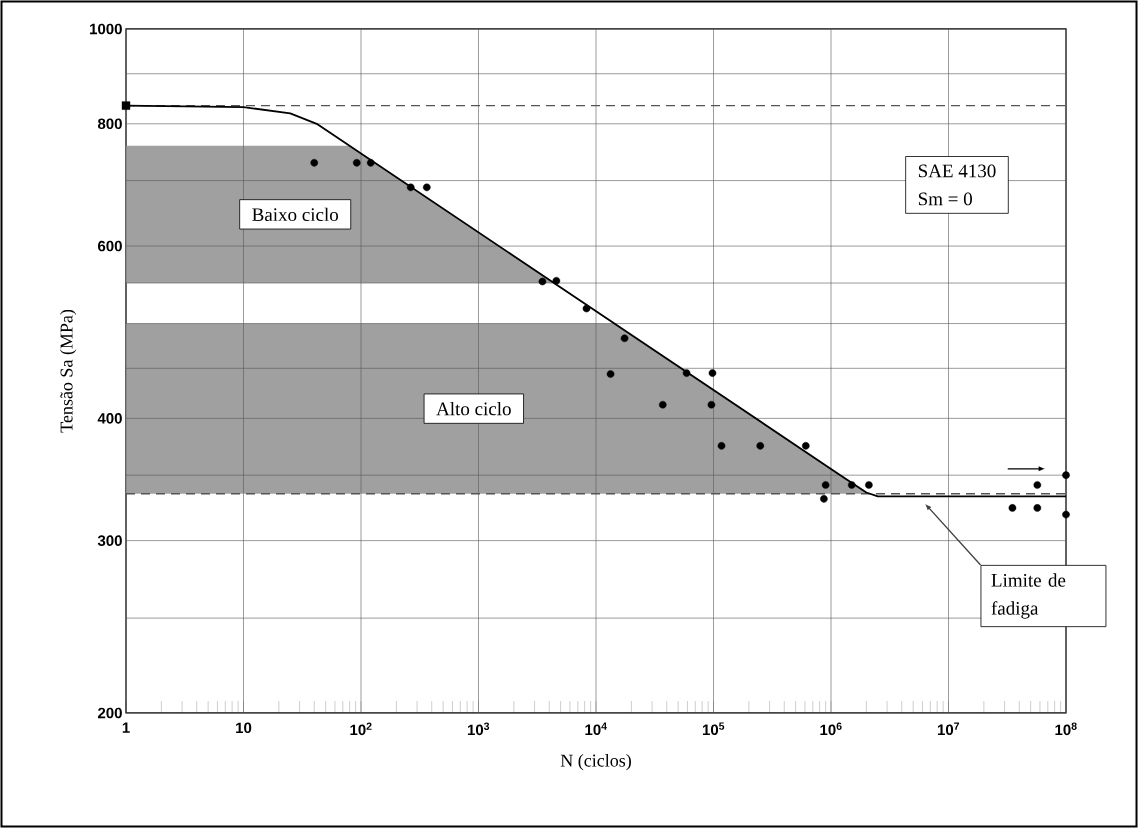 The width and height of the screenshot is (1138, 828). I want to click on x-tick-label: 1, so click(126, 727).